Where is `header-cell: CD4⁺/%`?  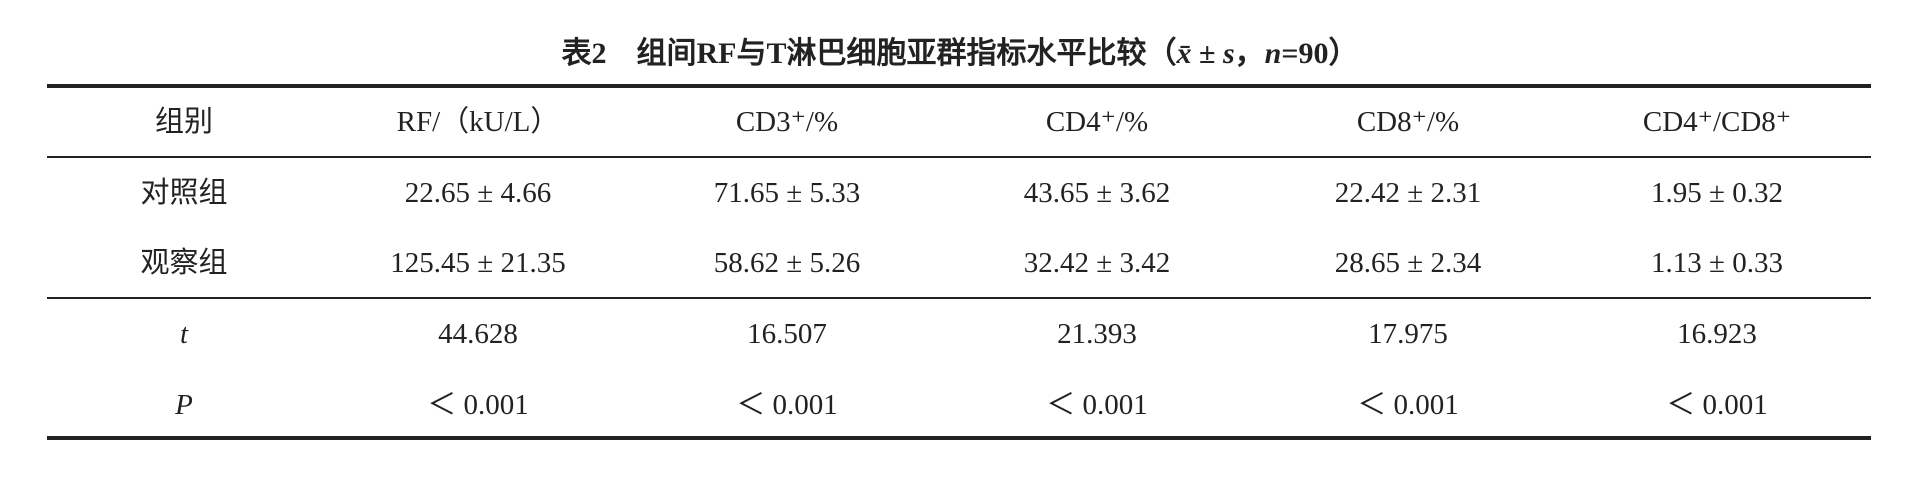 header-cell: CD4⁺/% is located at coordinates (1097, 122).